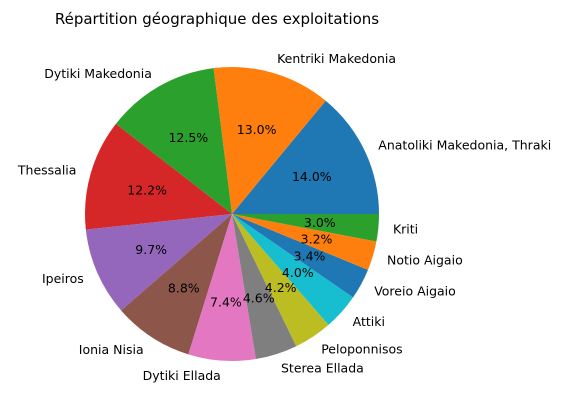 Image resolution: width=581 pixels, height=410 pixels. I want to click on slice-dytiki-ellada, so click(222, 288).